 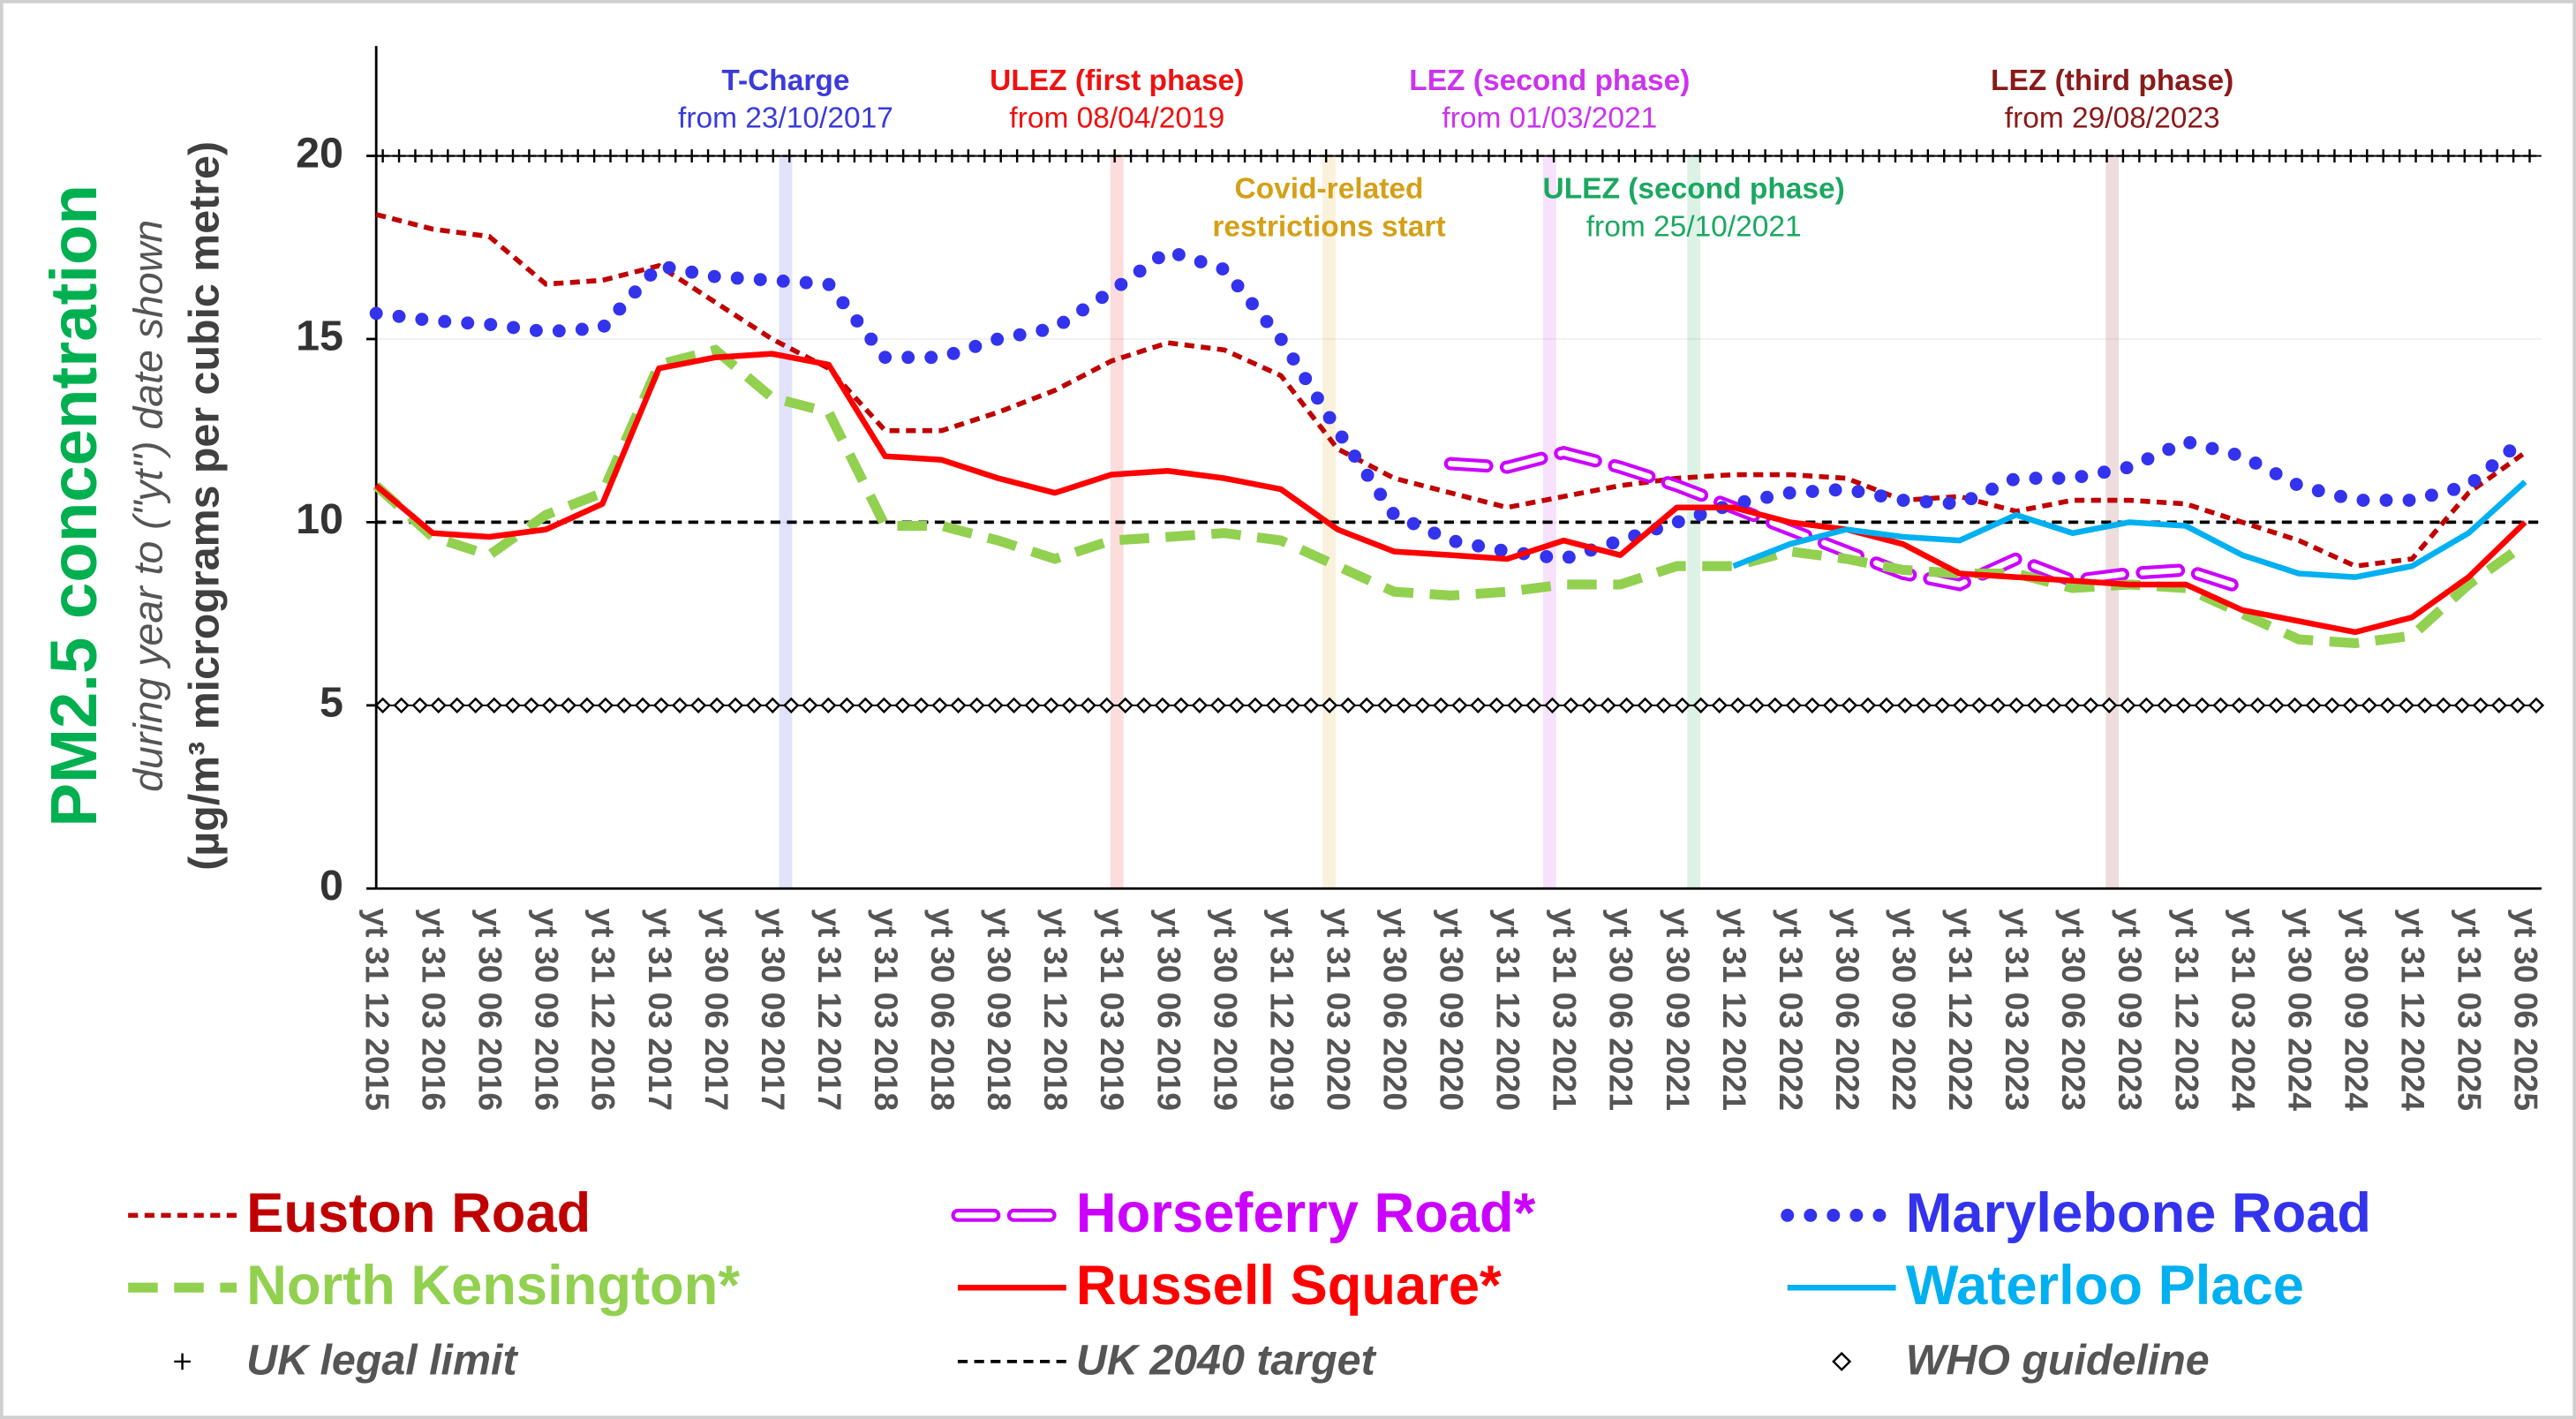 I want to click on legend-label: Horseferry Road*, so click(x=1306, y=1213).